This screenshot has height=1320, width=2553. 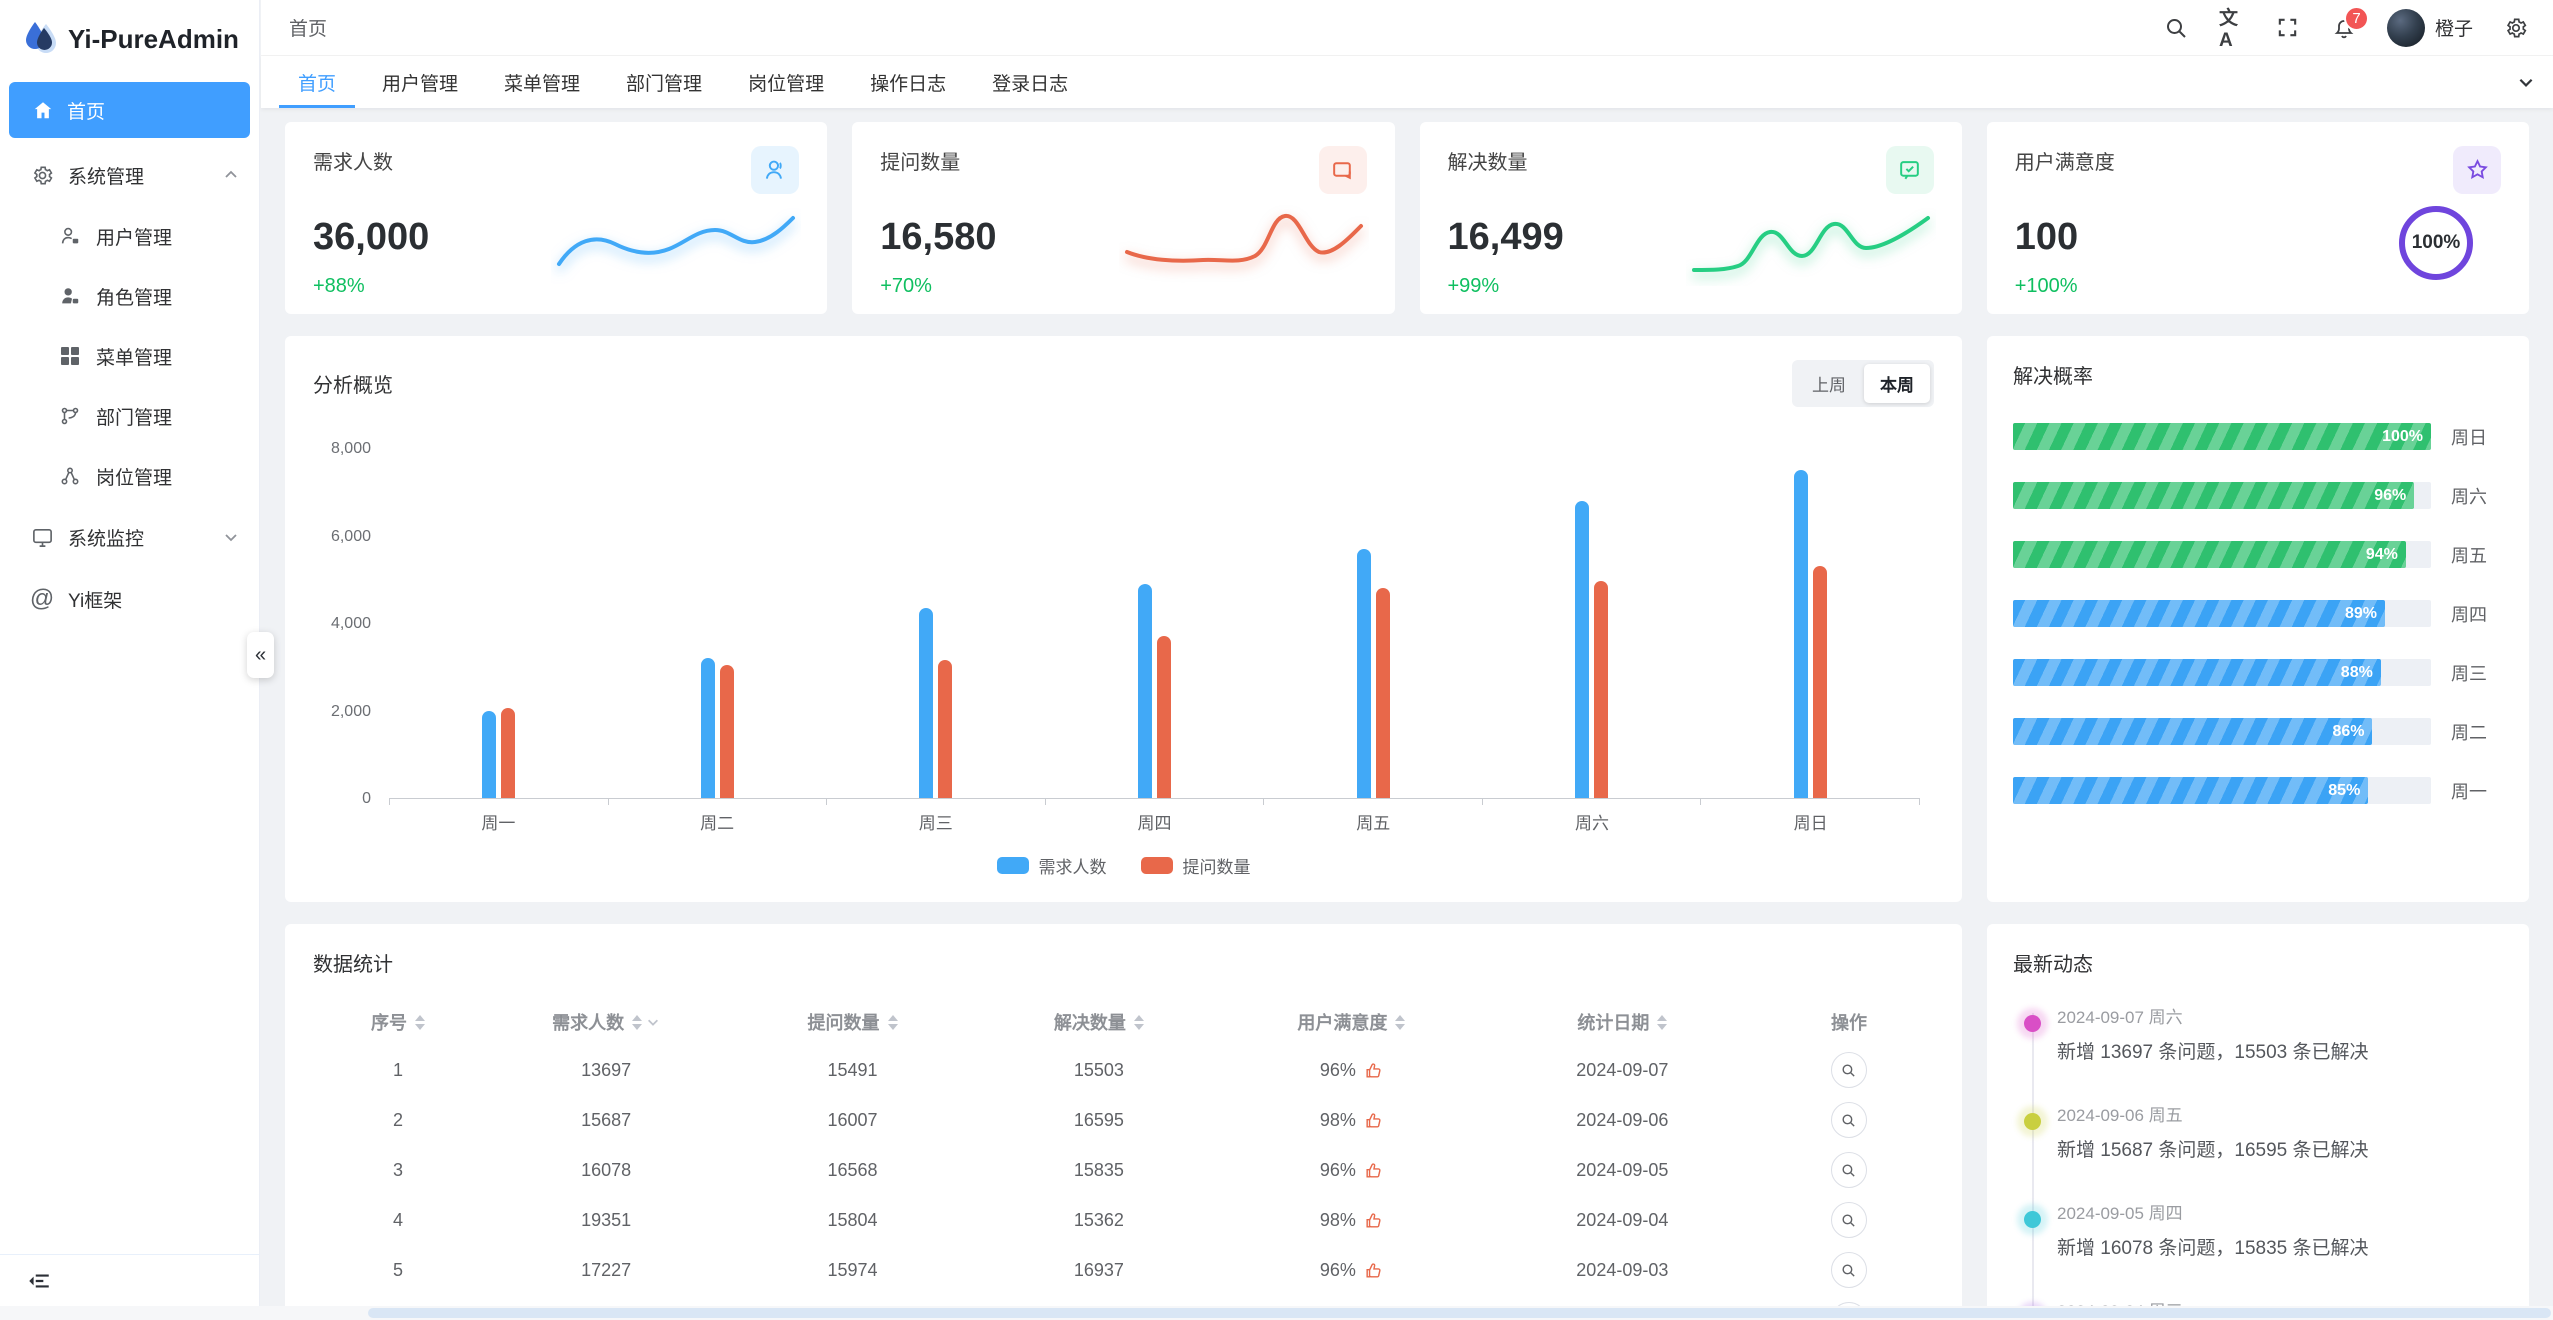 I want to click on column-header: 序号, so click(x=398, y=1022).